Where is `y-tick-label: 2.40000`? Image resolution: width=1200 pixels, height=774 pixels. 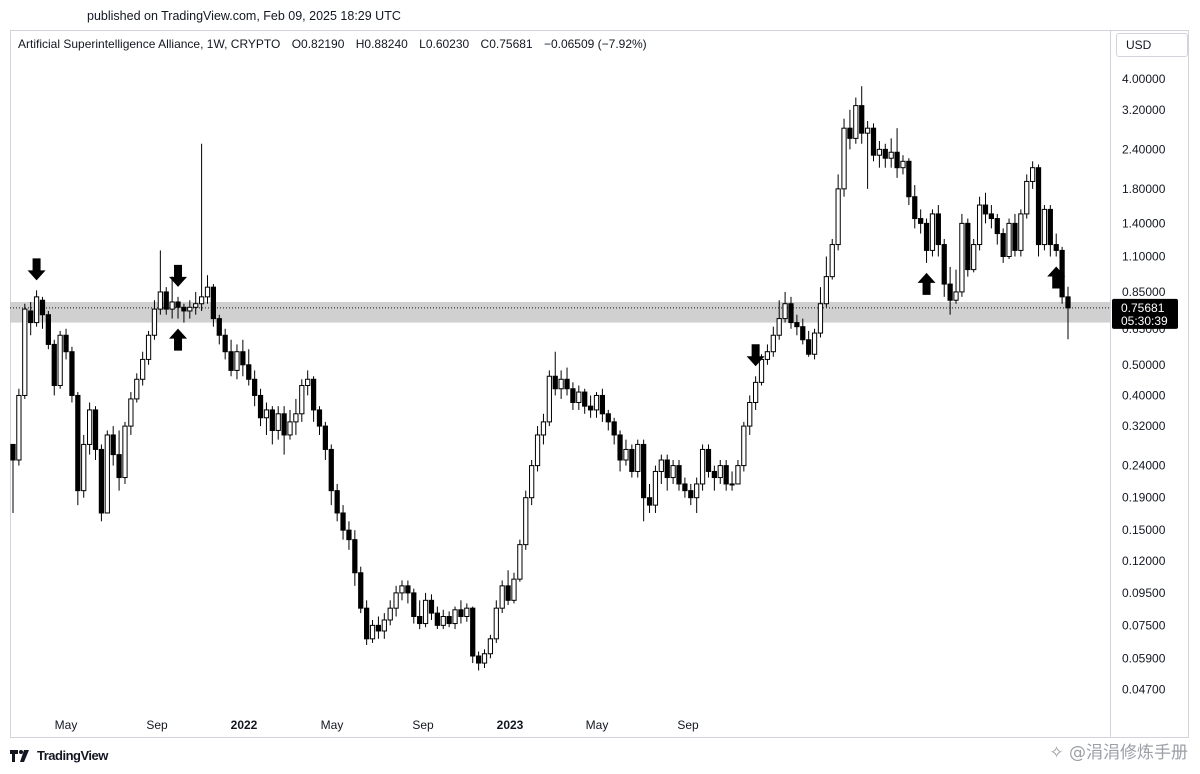 y-tick-label: 2.40000 is located at coordinates (1144, 149).